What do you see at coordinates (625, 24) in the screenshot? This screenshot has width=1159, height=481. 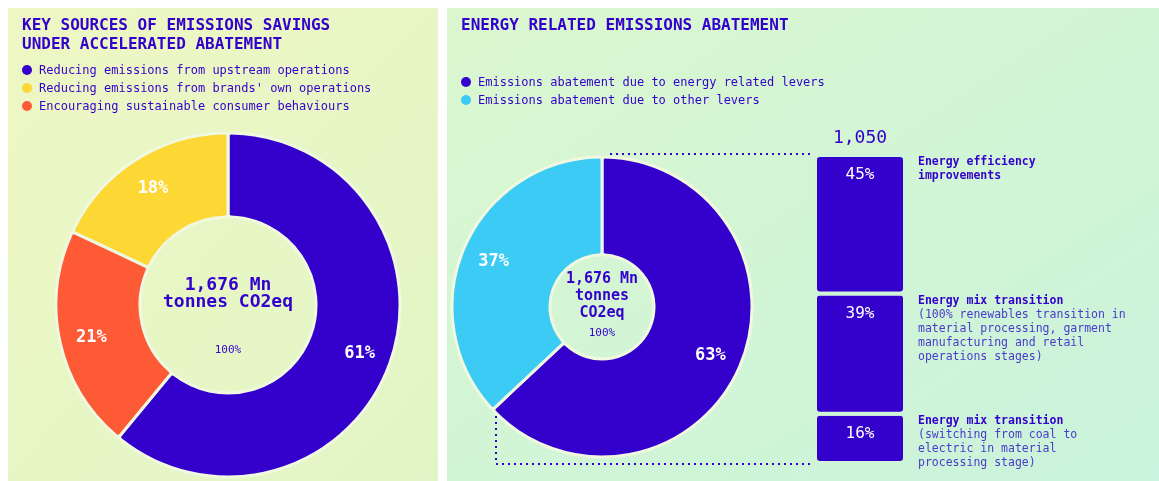 I see `chart-title: ENERGY RELATED EMISSIONS ABATEMENT` at bounding box center [625, 24].